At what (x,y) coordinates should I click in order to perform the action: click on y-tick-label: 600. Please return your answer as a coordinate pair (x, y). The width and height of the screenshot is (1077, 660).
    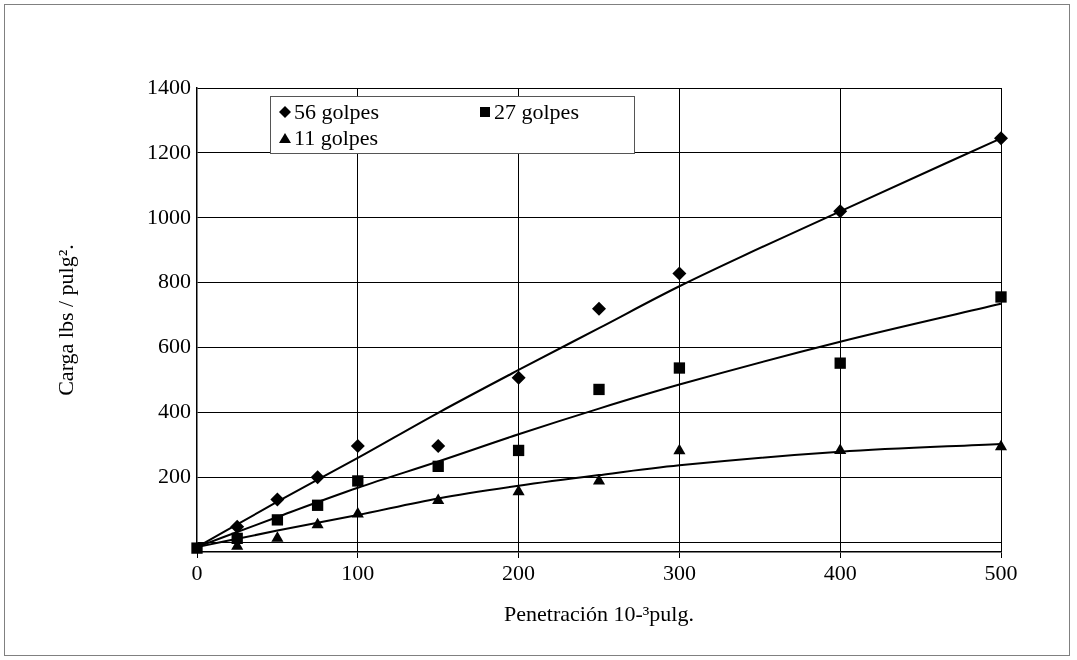
    Looking at the image, I should click on (174, 346).